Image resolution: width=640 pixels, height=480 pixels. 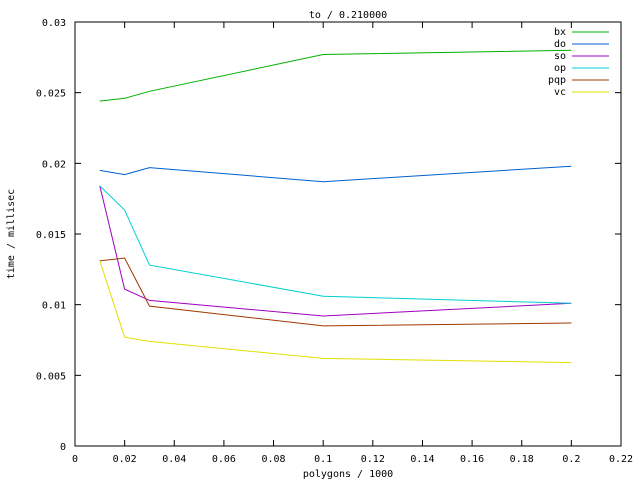 I want to click on legend-label: so, so click(x=560, y=56).